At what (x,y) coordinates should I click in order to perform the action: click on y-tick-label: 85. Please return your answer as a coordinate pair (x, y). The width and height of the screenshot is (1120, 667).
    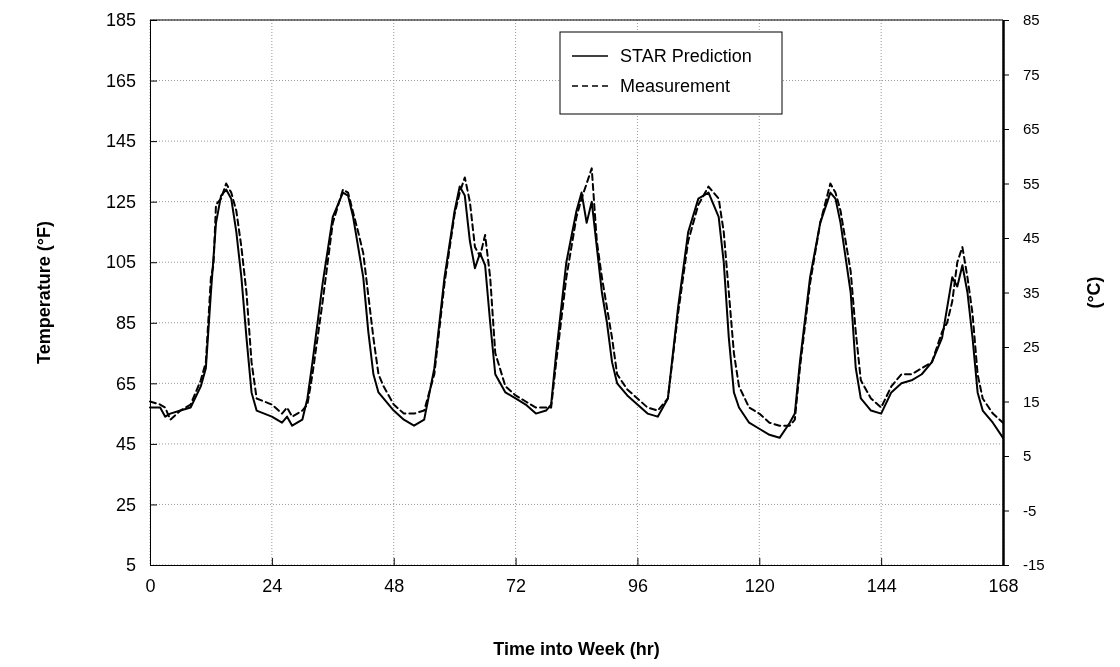
    Looking at the image, I should click on (125, 323).